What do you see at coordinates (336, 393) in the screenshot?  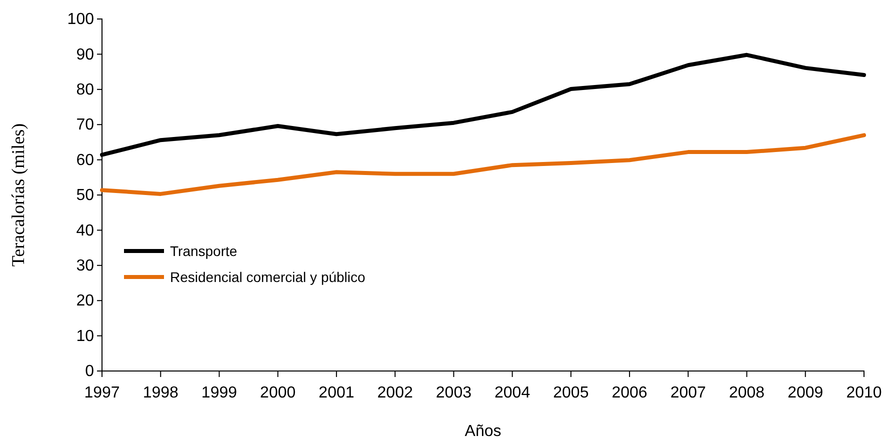 I see `x-tick-label: 2001` at bounding box center [336, 393].